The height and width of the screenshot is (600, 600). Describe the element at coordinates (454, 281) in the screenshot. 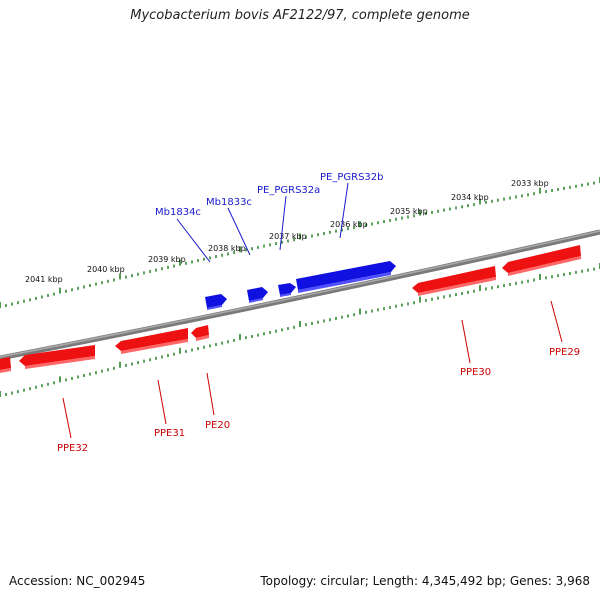

I see `gene-ppe30` at that location.